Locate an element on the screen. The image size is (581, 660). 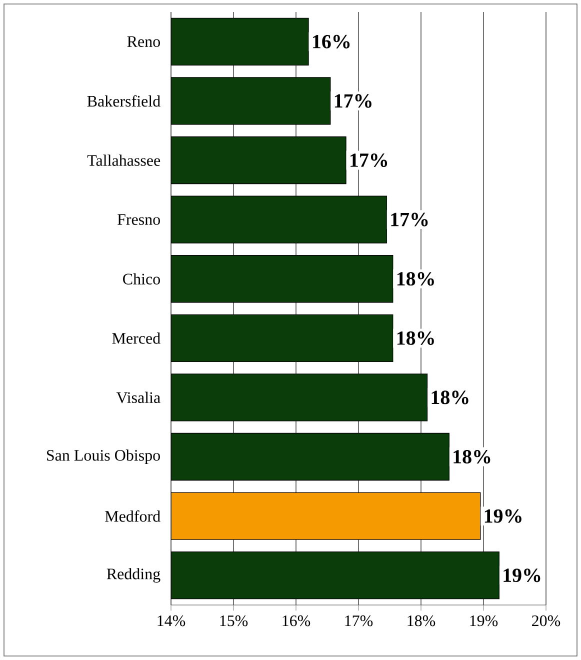
x-tick-label: 16% is located at coordinates (296, 620).